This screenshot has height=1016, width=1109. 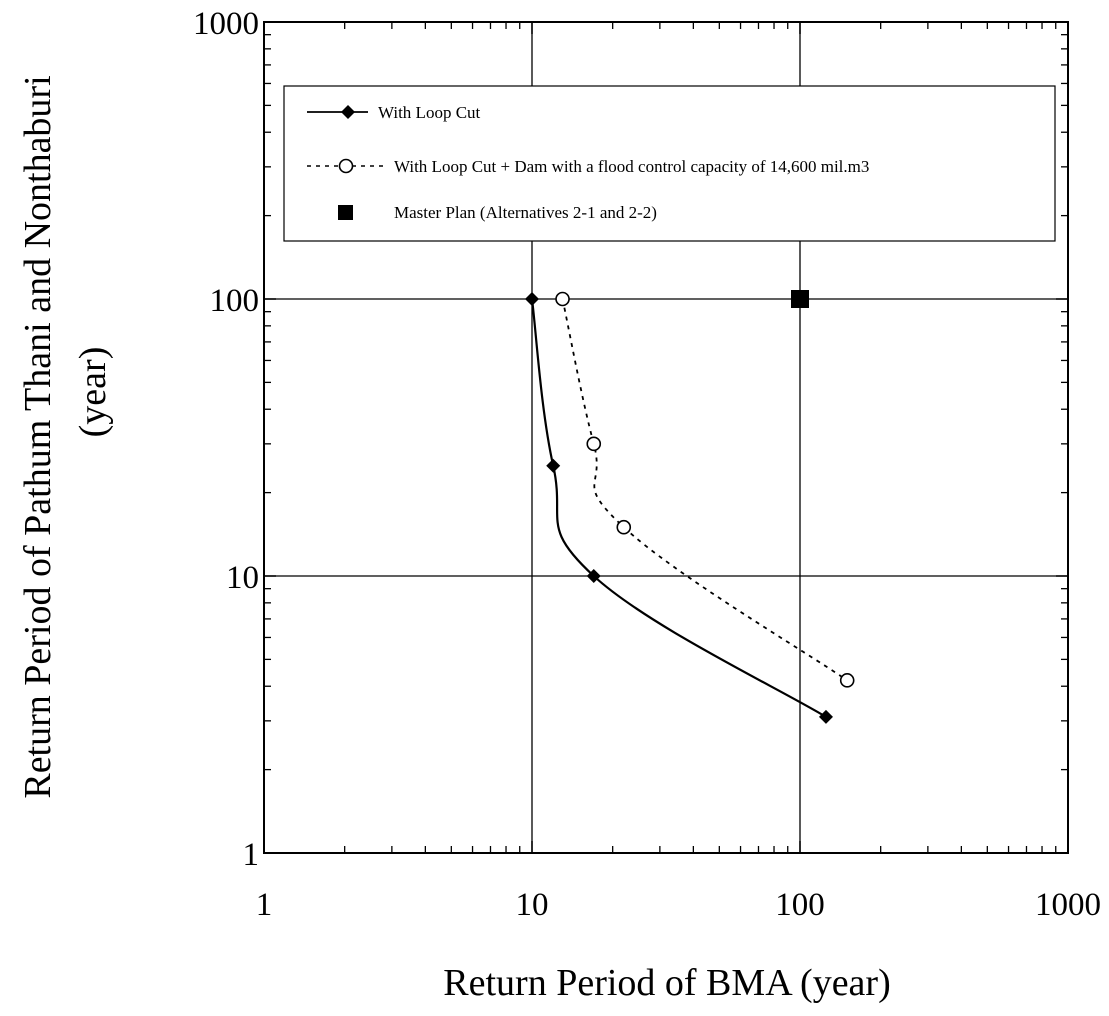 I want to click on legend-item-with-loop-cut: With Loop Cut, so click(x=394, y=112).